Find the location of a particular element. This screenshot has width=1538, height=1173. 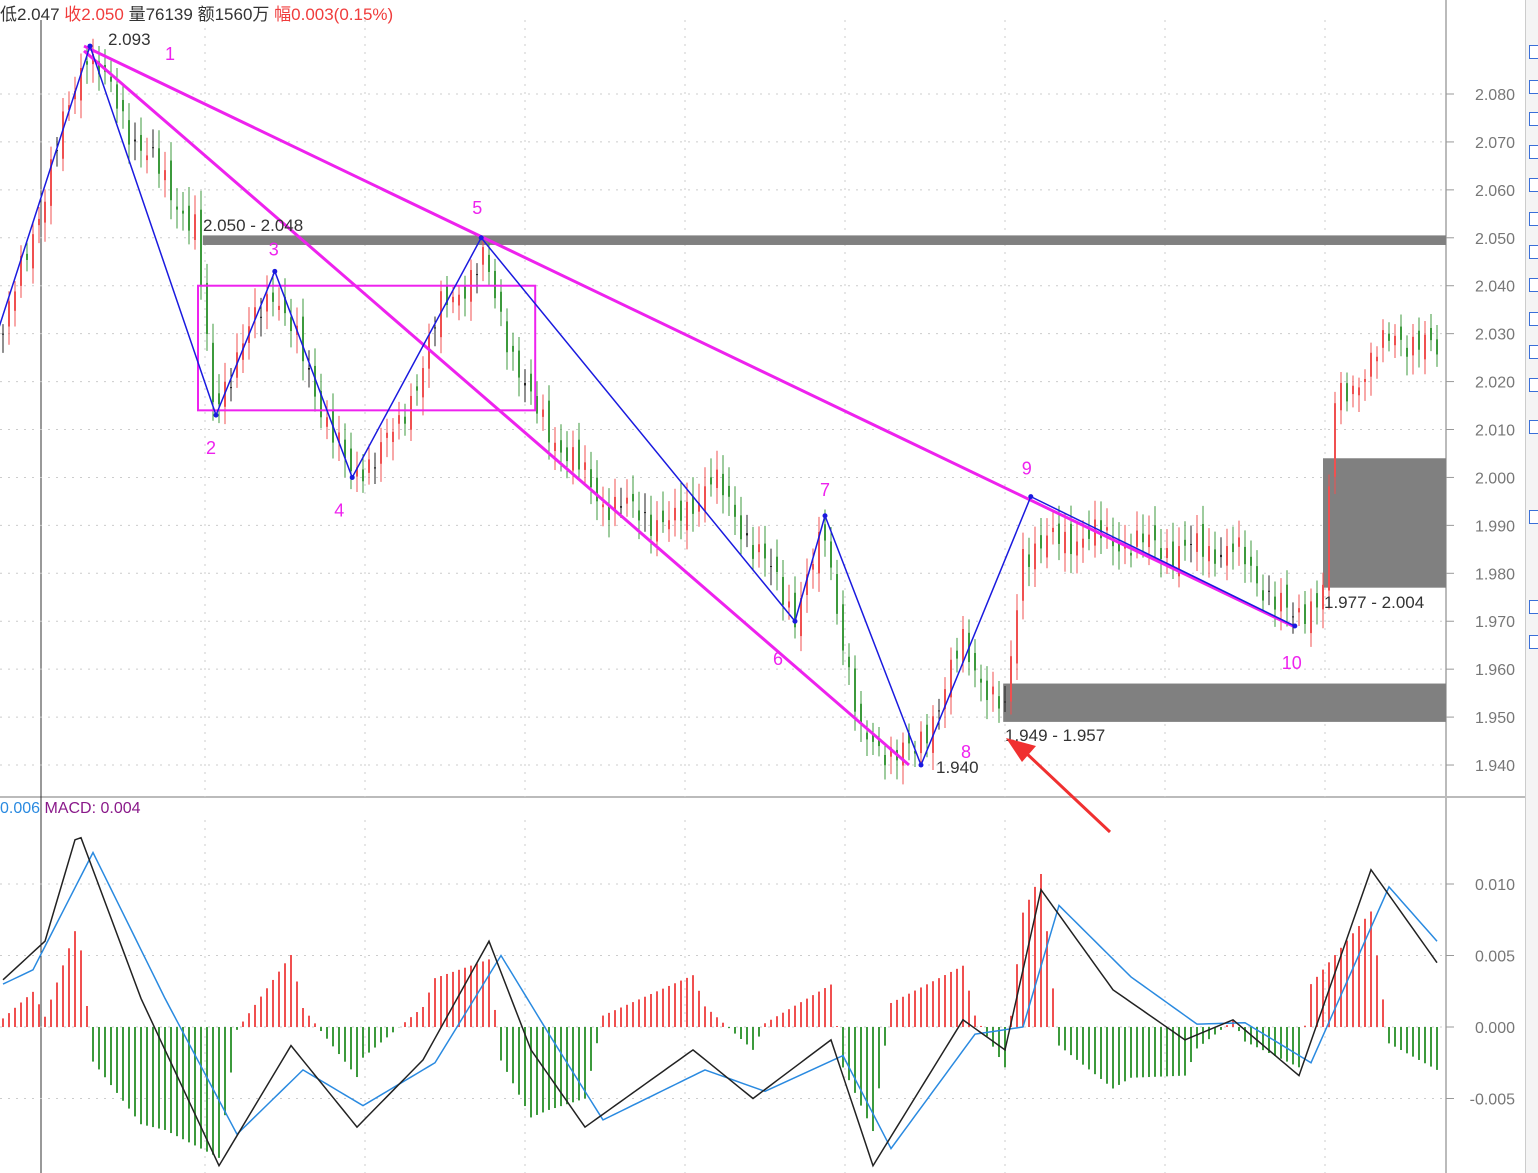

y-tick-label: 2.060 is located at coordinates (1495, 191).